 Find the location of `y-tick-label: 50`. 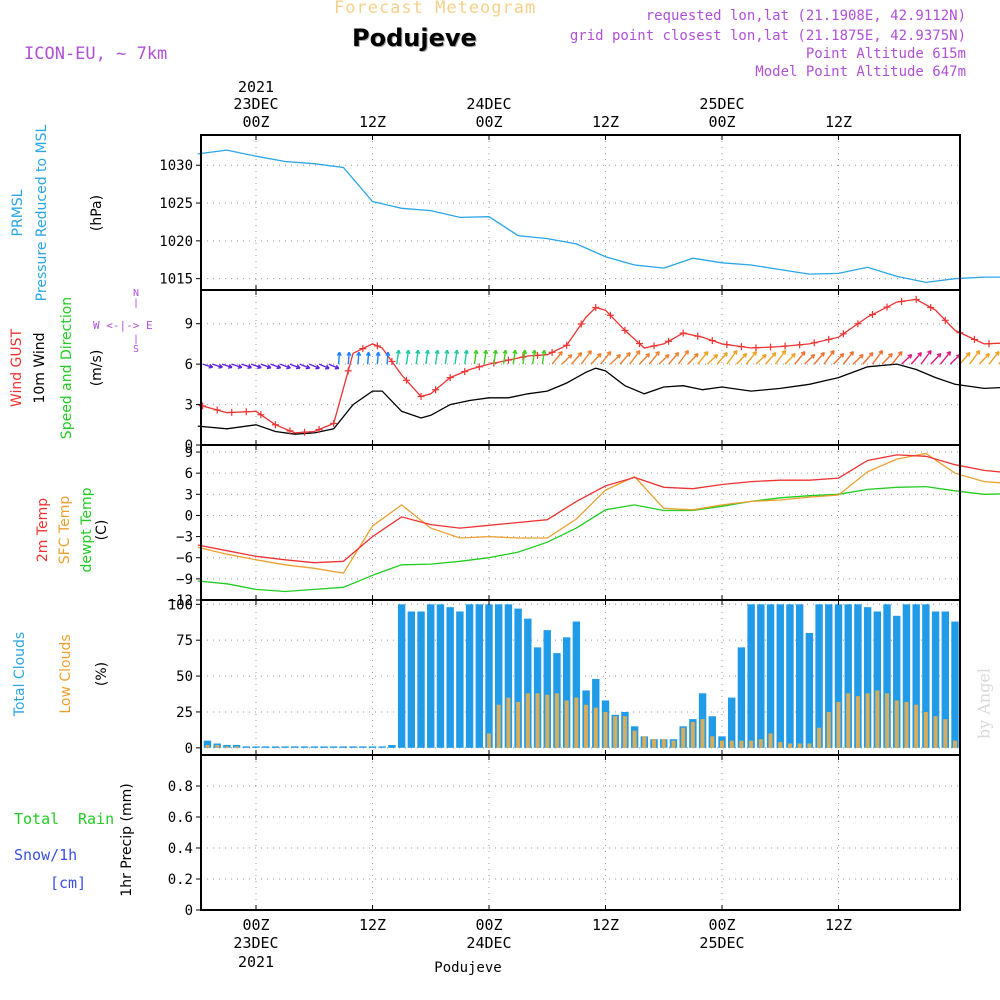

y-tick-label: 50 is located at coordinates (184, 677).